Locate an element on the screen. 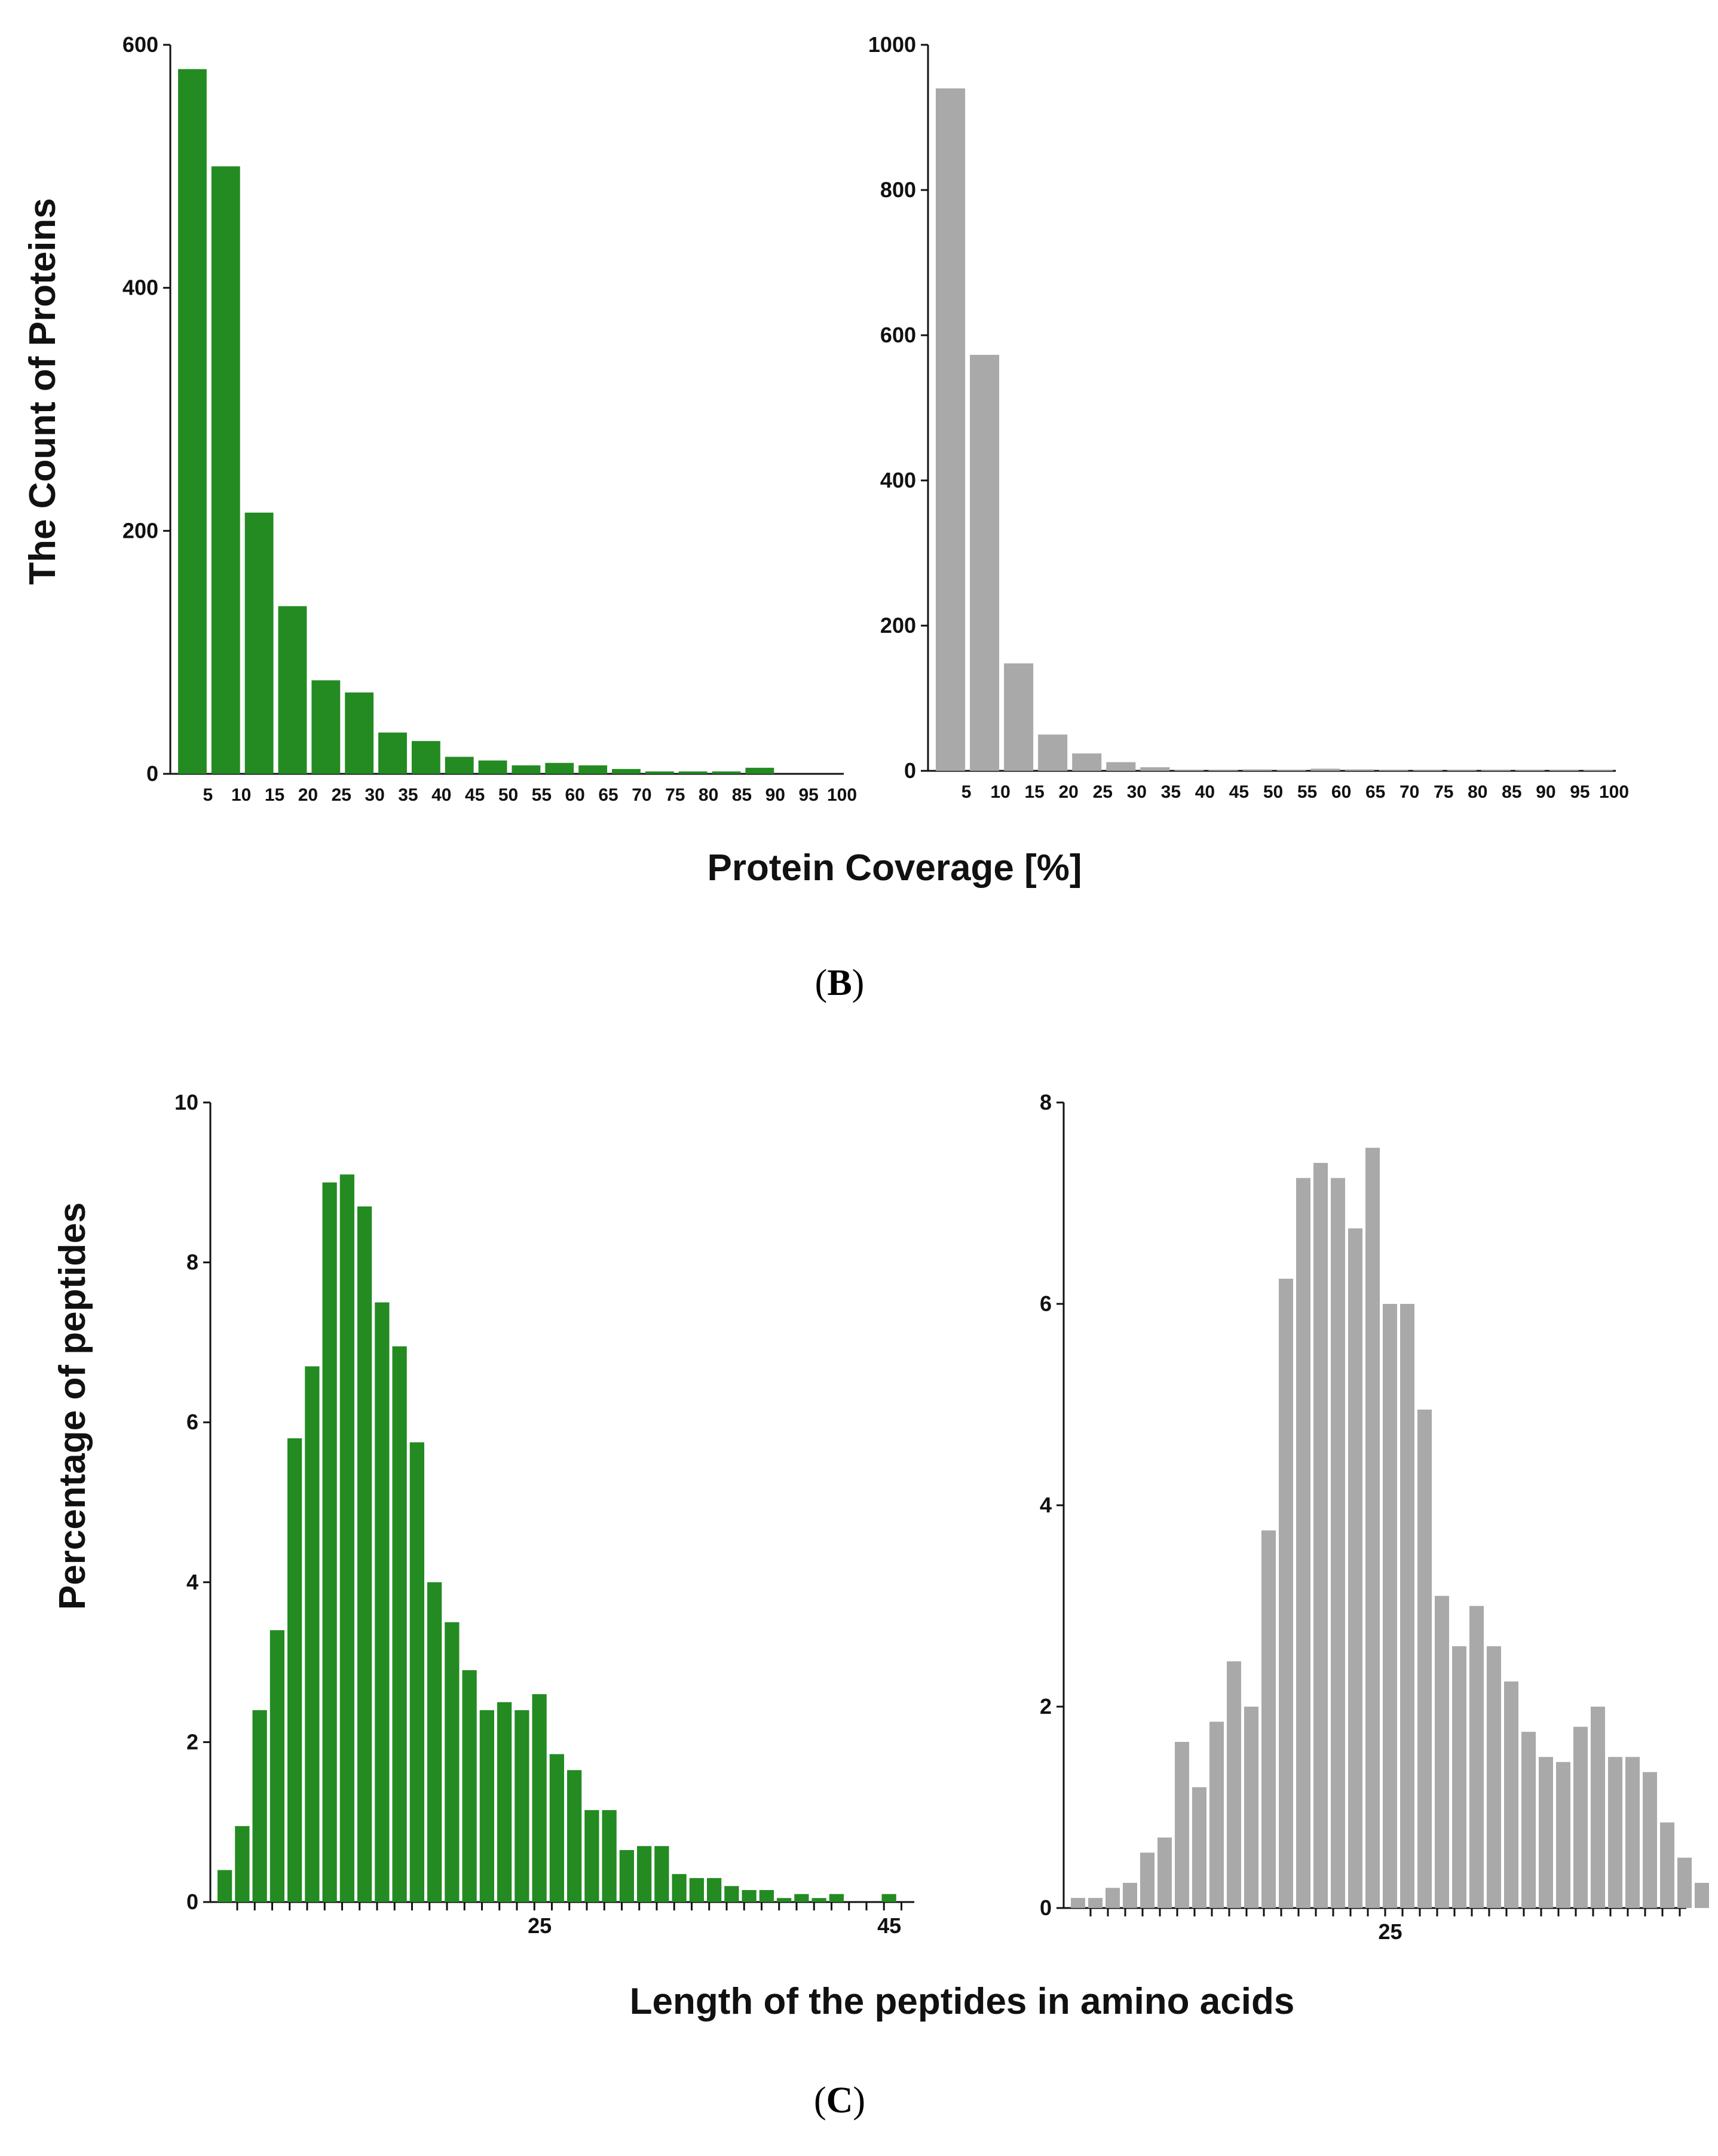 Image resolution: width=1718 pixels, height=2156 pixels. y-tick-label: 0 is located at coordinates (1046, 1907).